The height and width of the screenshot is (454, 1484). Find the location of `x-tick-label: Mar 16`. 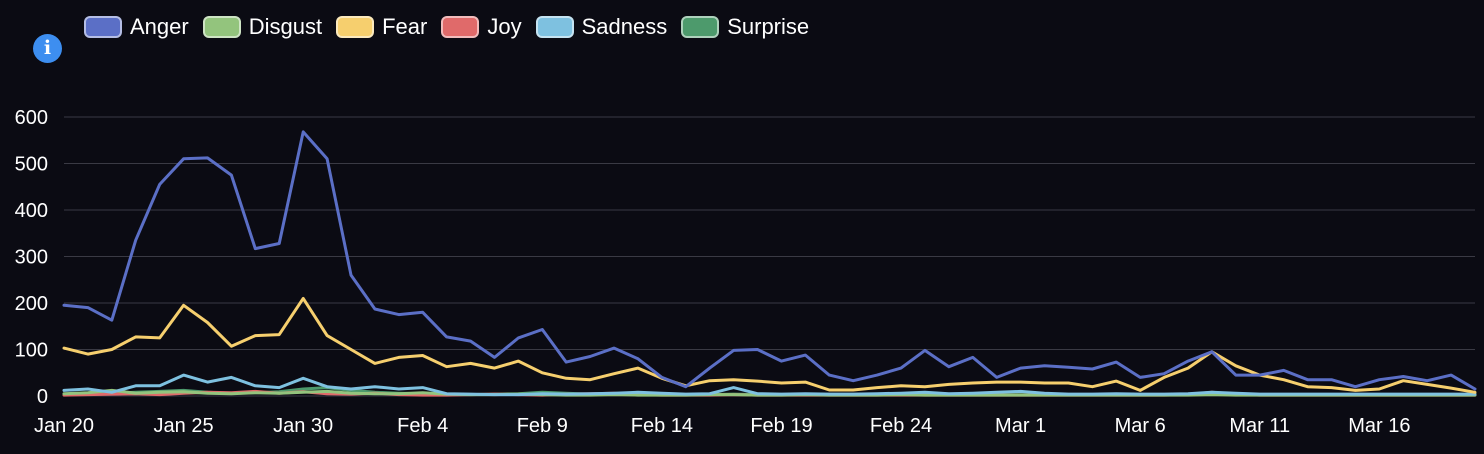

x-tick-label: Mar 16 is located at coordinates (1379, 426).